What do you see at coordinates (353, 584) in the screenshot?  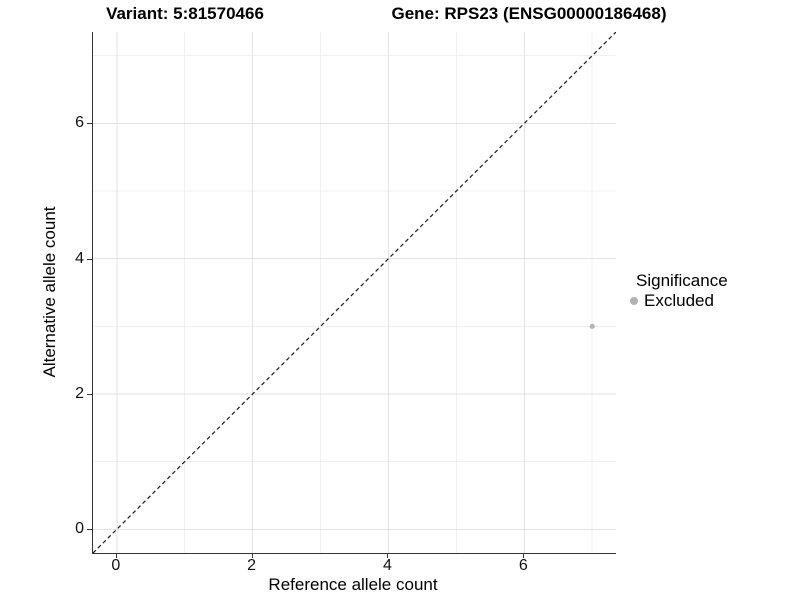 I see `x-axis-title: Reference allele count` at bounding box center [353, 584].